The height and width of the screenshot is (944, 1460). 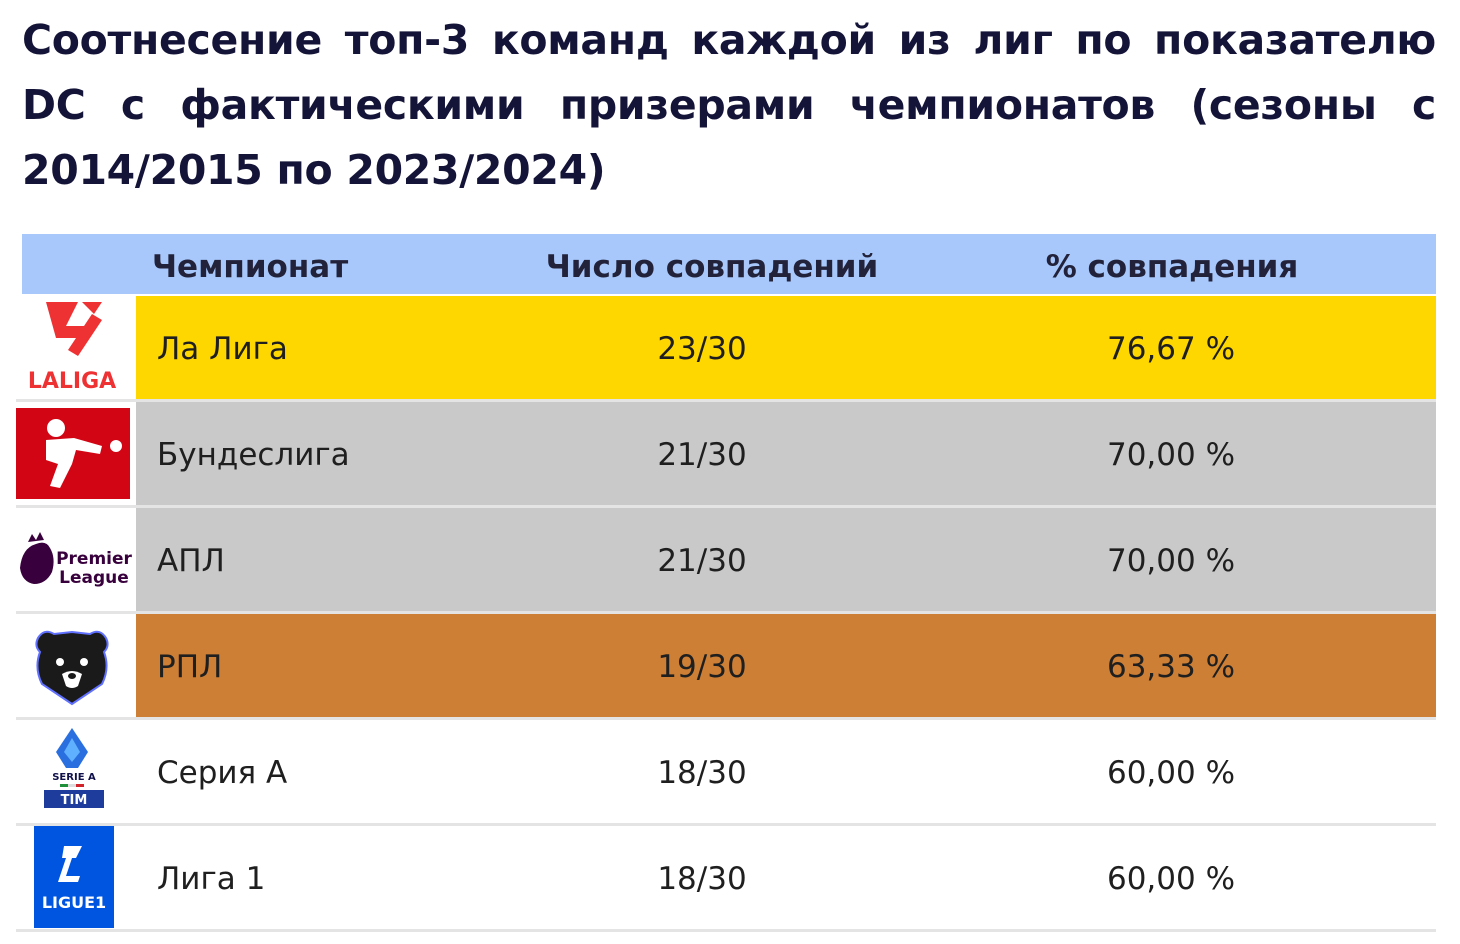 I want to click on laliga-logo-text: LALIGA, so click(x=72, y=381).